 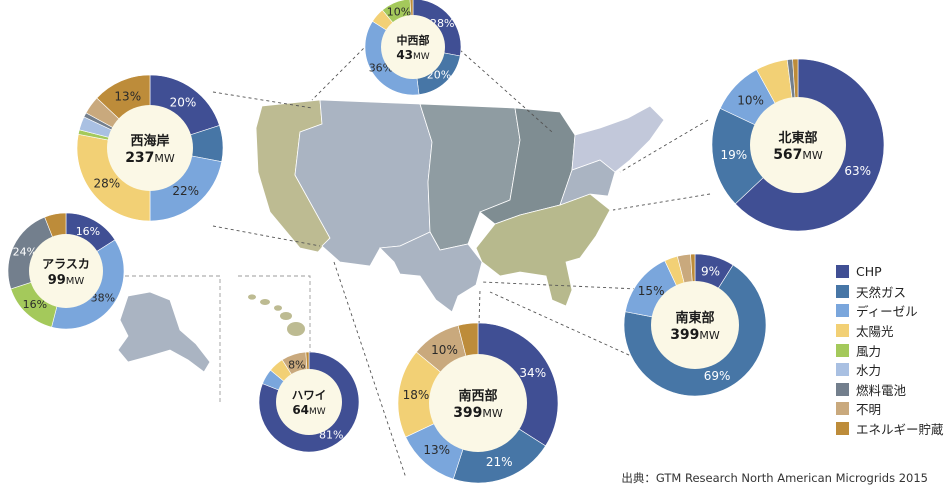 What do you see at coordinates (797, 138) in the screenshot?
I see `region-name: 北東部` at bounding box center [797, 138].